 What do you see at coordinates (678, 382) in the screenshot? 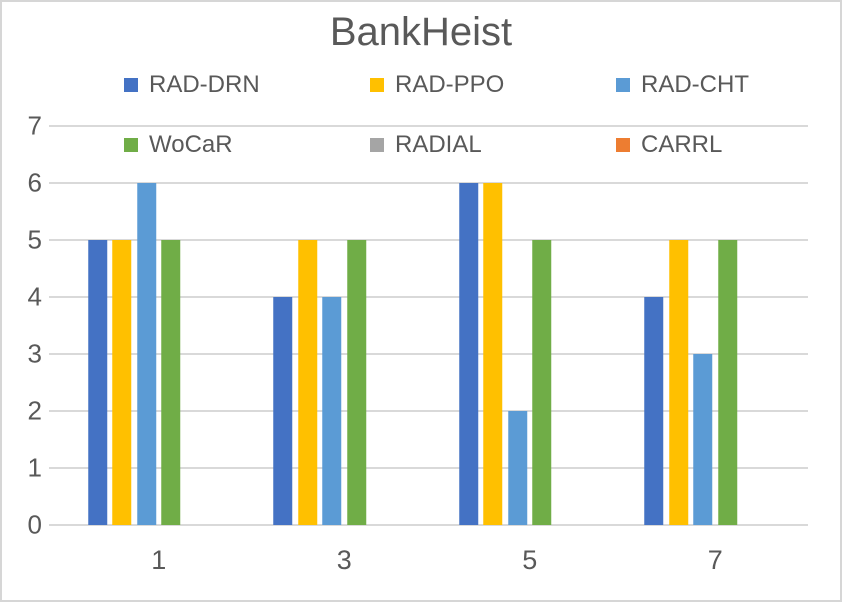
I see `bar-rad-ppo-cat7` at bounding box center [678, 382].